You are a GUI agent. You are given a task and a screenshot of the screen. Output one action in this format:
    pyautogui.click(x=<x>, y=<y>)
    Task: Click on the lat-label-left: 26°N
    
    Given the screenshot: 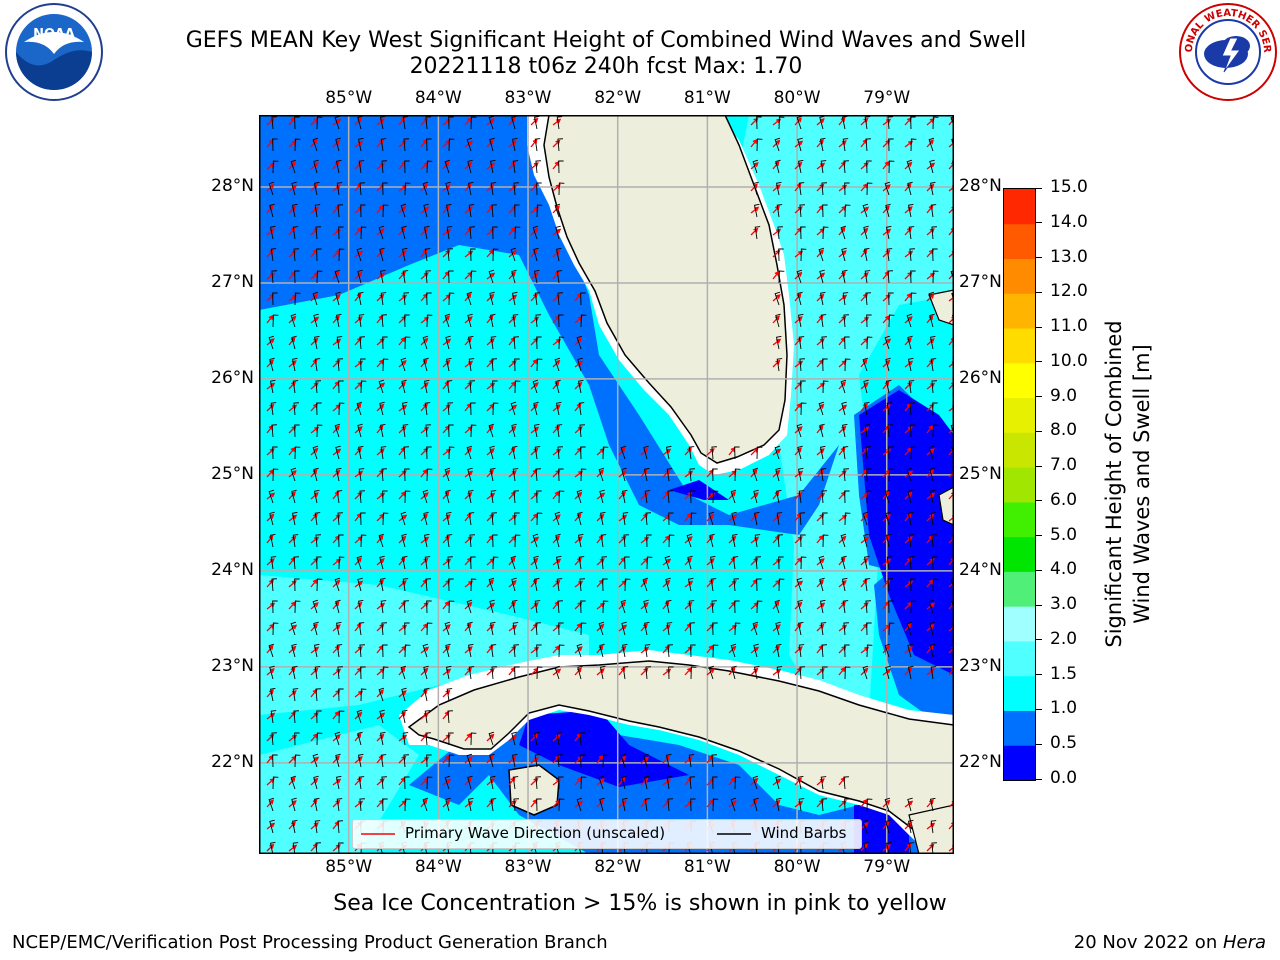 What is the action you would take?
    pyautogui.click(x=232, y=377)
    